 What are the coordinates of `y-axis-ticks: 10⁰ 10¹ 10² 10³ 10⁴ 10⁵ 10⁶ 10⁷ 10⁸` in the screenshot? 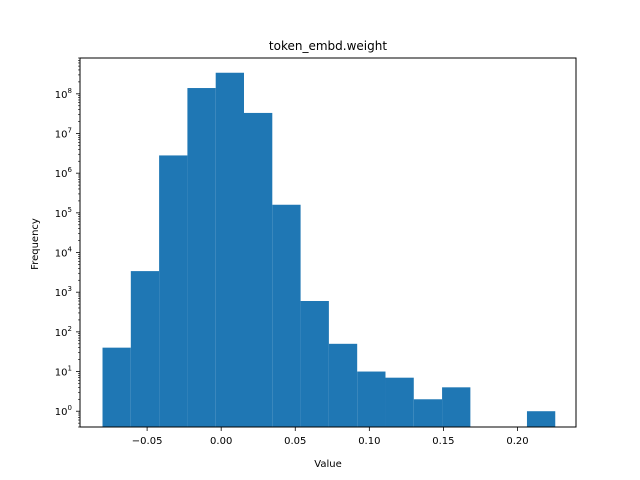 It's located at (67, 242).